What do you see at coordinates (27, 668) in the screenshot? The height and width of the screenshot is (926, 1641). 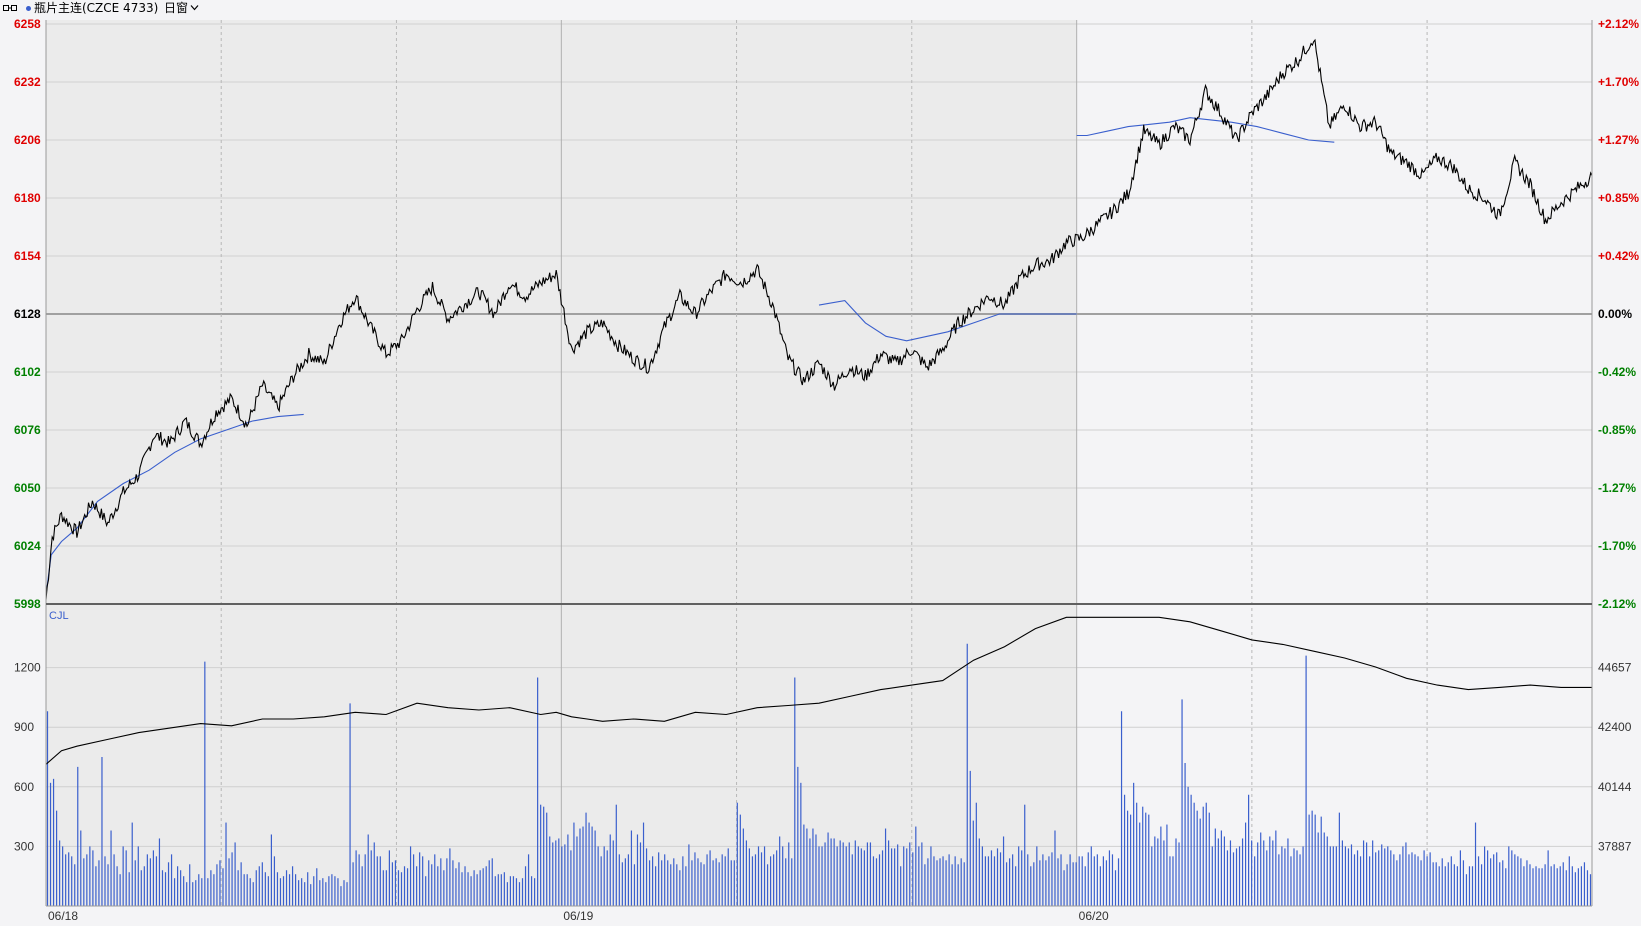 I see `volume-tick-label: 1200` at bounding box center [27, 668].